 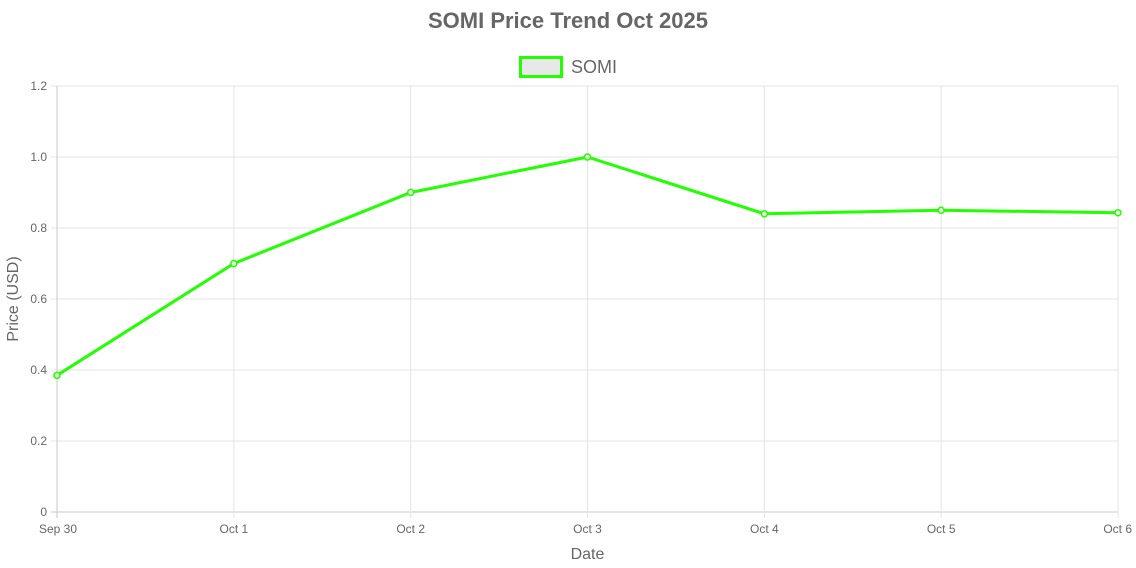 What do you see at coordinates (568, 67) in the screenshot?
I see `legend: SOMI` at bounding box center [568, 67].